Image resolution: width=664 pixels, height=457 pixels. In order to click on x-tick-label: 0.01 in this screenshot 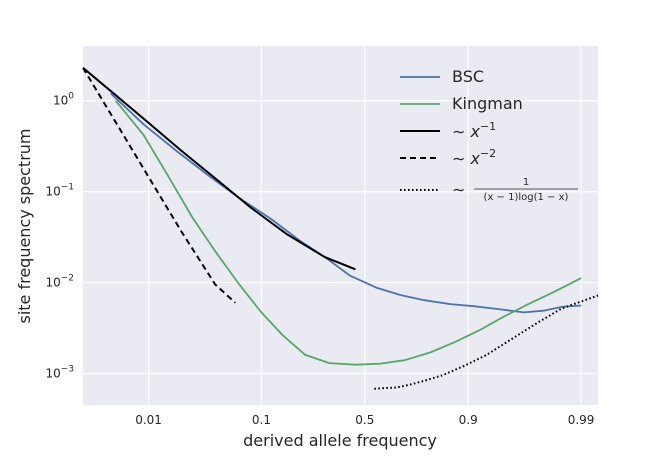, I will do `click(148, 420)`.